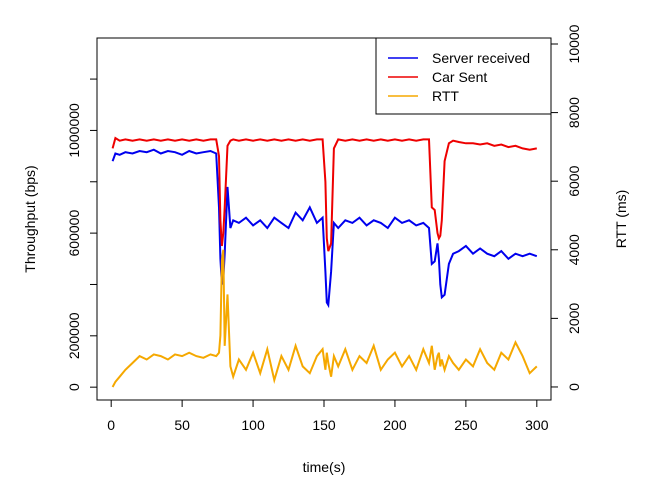  Describe the element at coordinates (182, 425) in the screenshot. I see `x-tick-label: 50` at that location.